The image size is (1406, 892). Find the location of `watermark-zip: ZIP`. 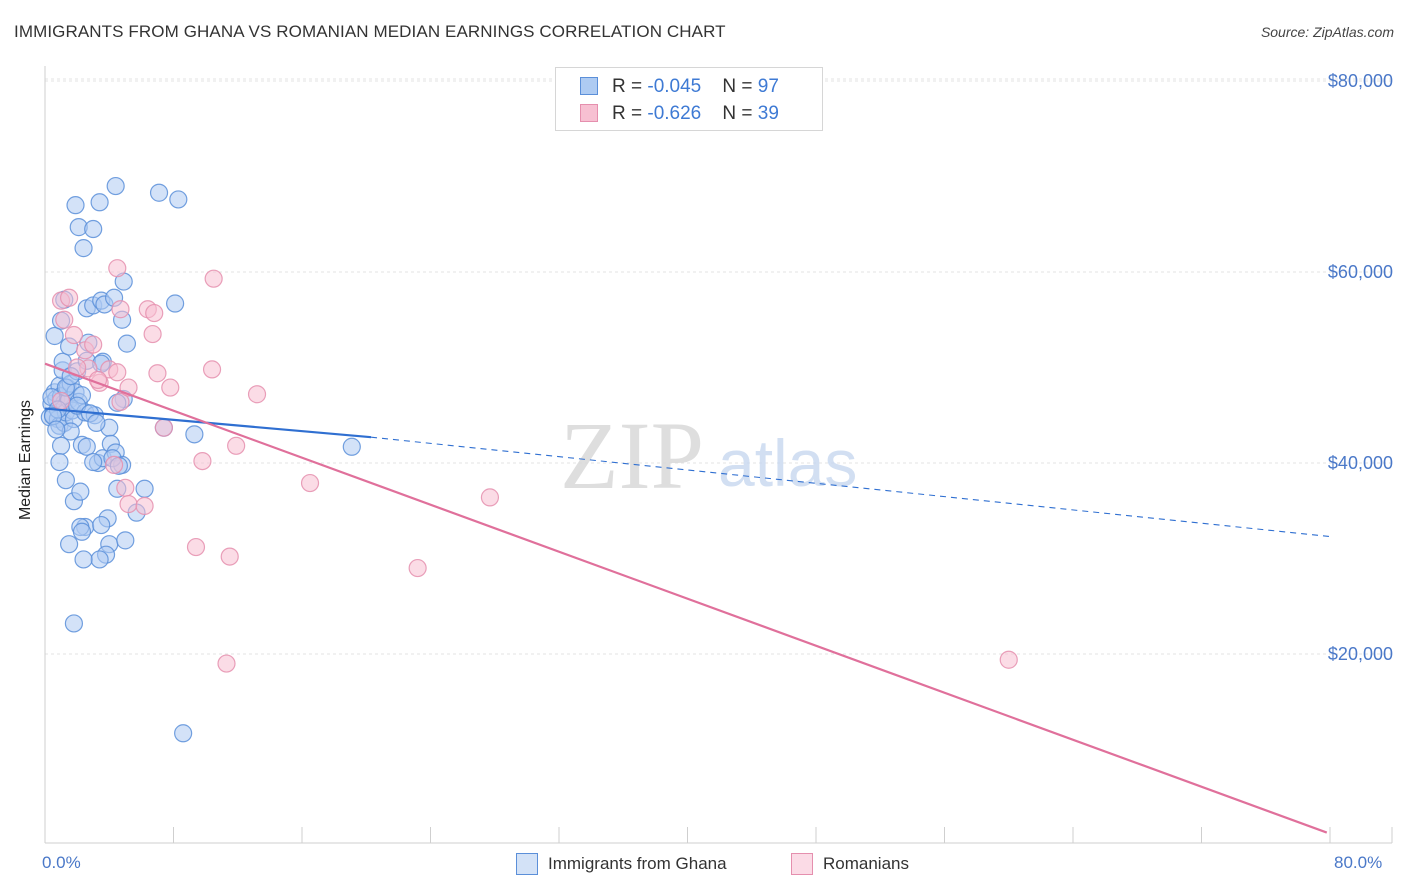

watermark-zip: ZIP is located at coordinates (632, 455).